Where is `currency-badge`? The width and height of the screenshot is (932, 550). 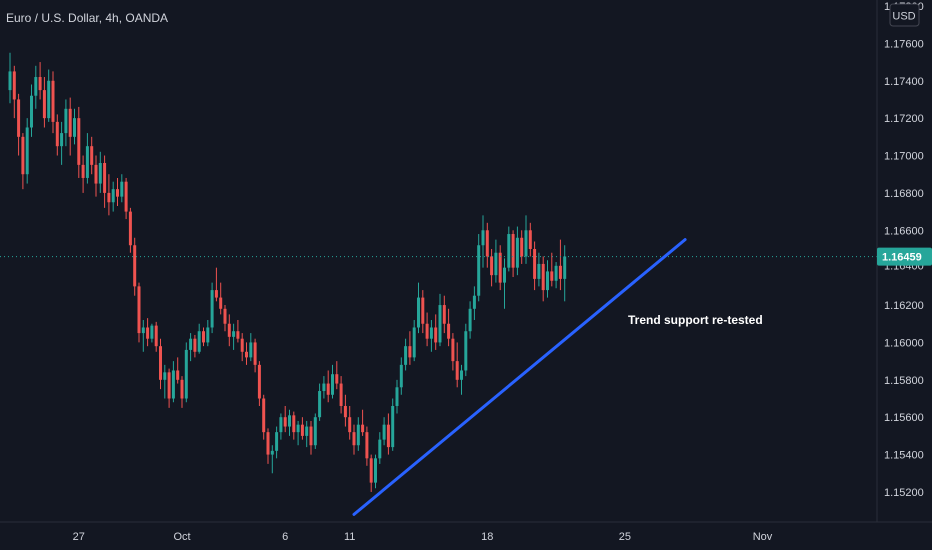 currency-badge is located at coordinates (904, 15).